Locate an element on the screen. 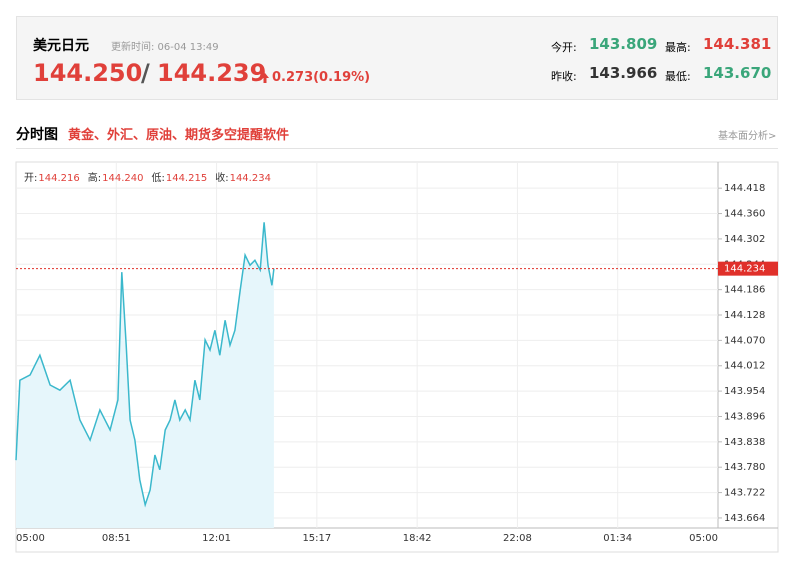 This screenshot has height=573, width=800. update-time: 更新时间: 06-04 13:49 is located at coordinates (165, 47).